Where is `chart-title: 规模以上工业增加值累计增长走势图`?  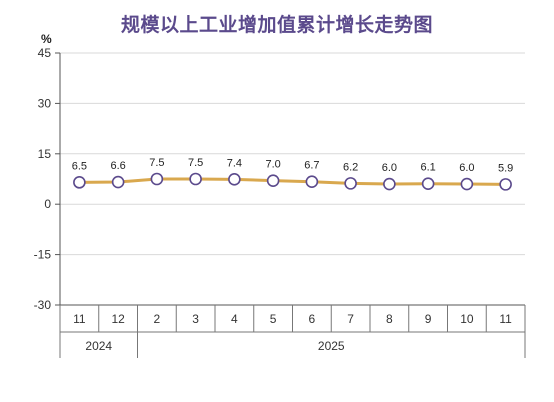 chart-title: 规模以上工业增加值累计增长走势图 is located at coordinates (276, 25).